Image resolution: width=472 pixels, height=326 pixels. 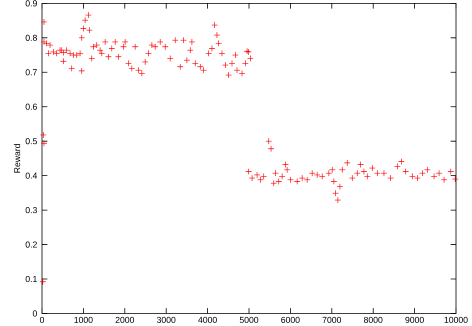 I want to click on x-tick-label: 10000, so click(x=456, y=319).